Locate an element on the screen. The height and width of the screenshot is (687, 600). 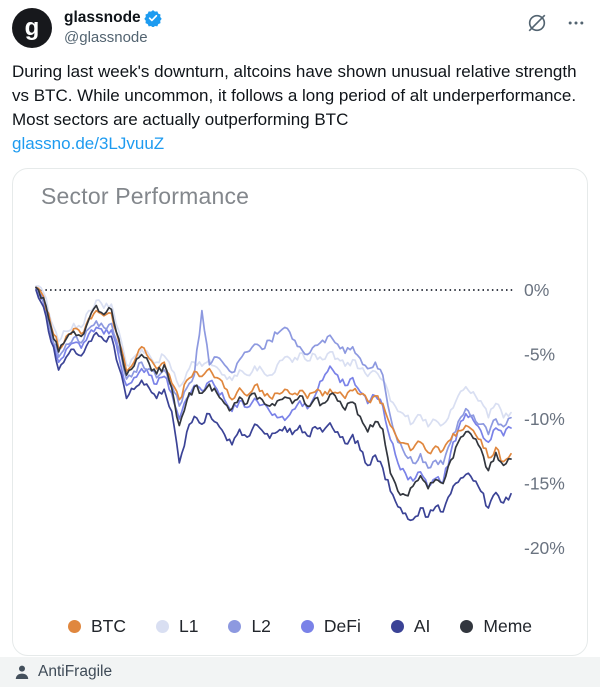
legend-label: BTC is located at coordinates (108, 625).